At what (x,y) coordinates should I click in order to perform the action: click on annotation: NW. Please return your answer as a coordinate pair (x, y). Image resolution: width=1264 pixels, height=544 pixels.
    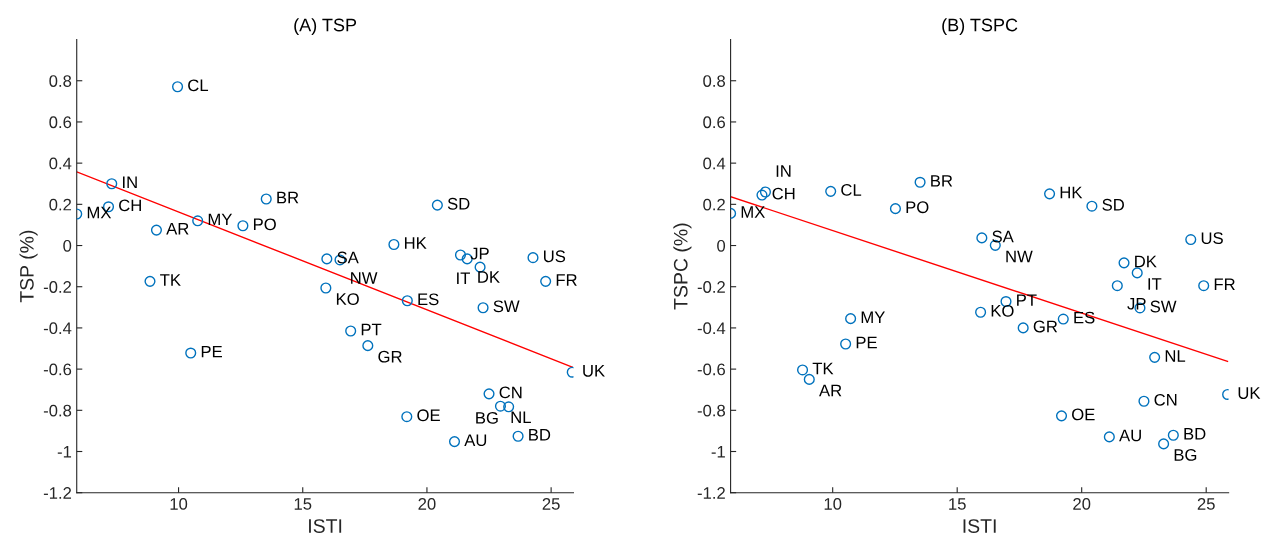
    Looking at the image, I should click on (1019, 256).